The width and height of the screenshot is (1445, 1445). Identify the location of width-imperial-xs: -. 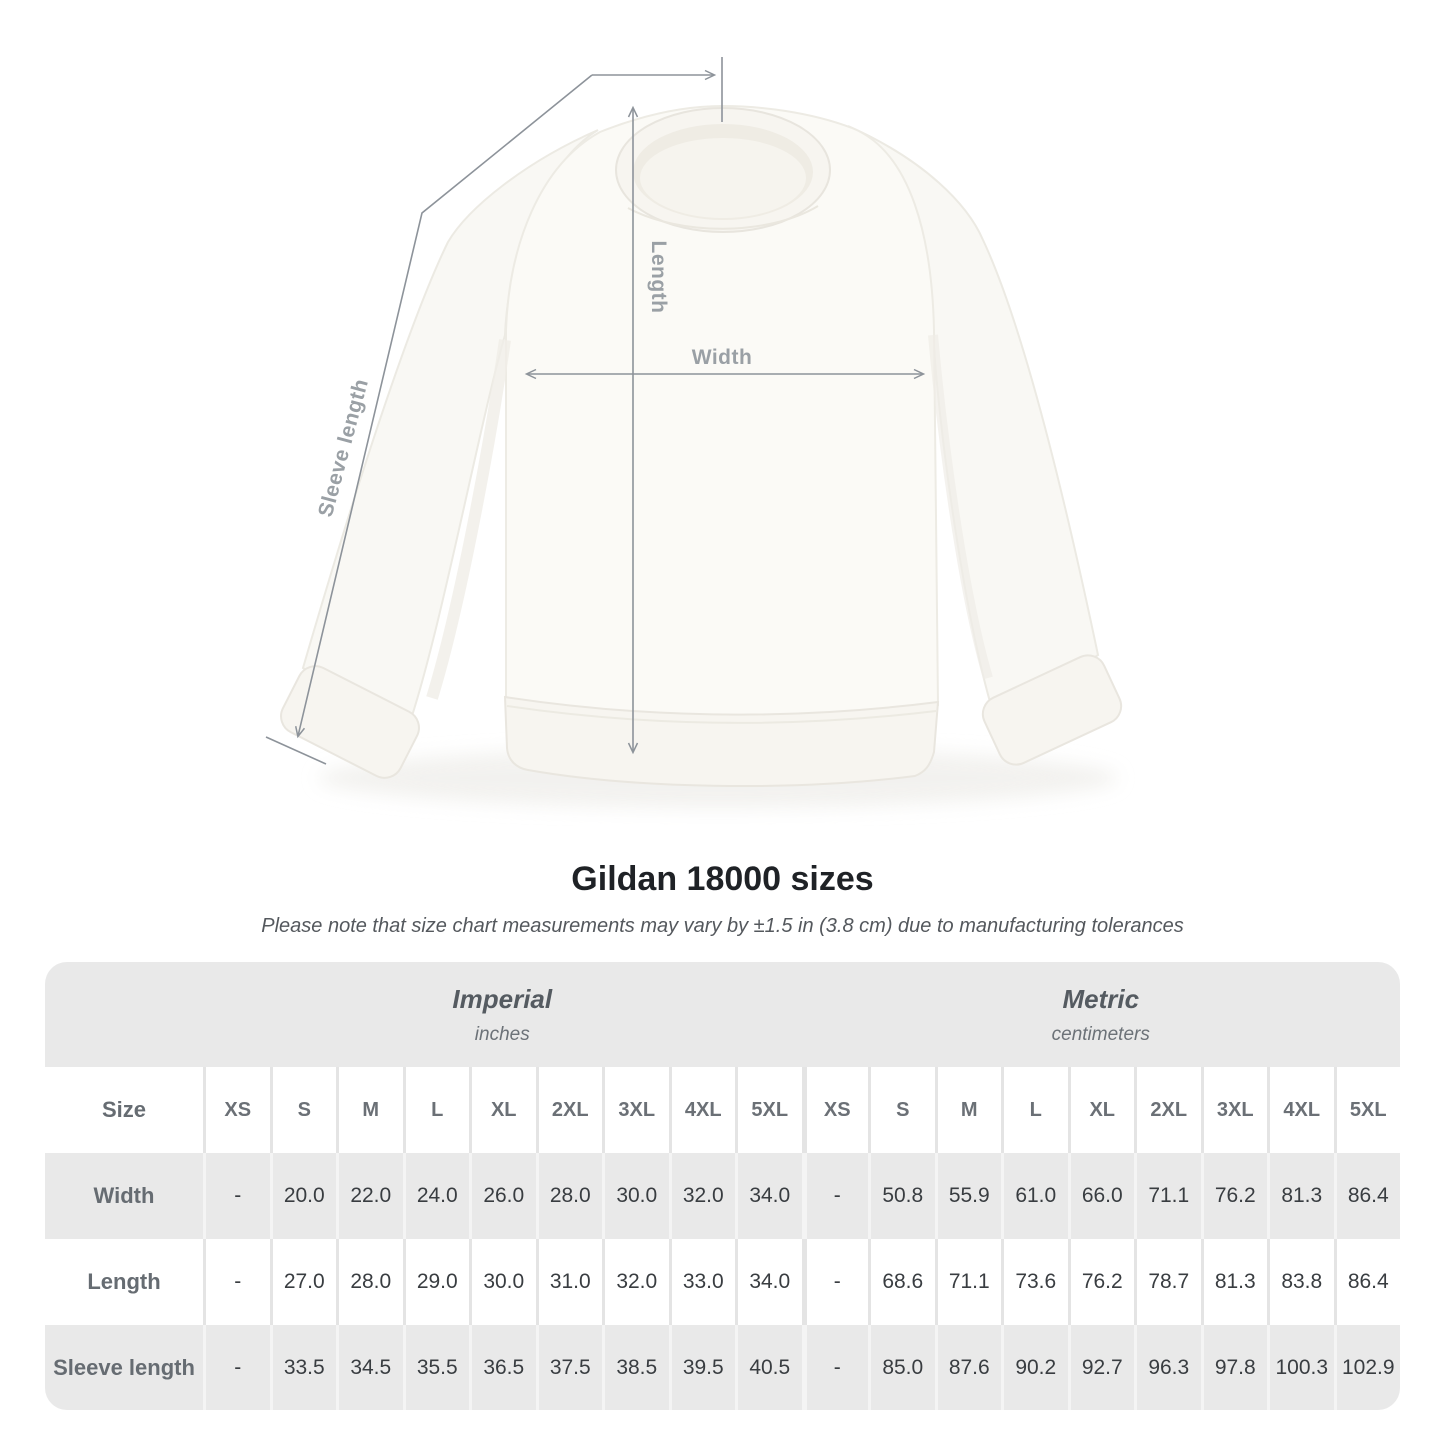
(236, 1196).